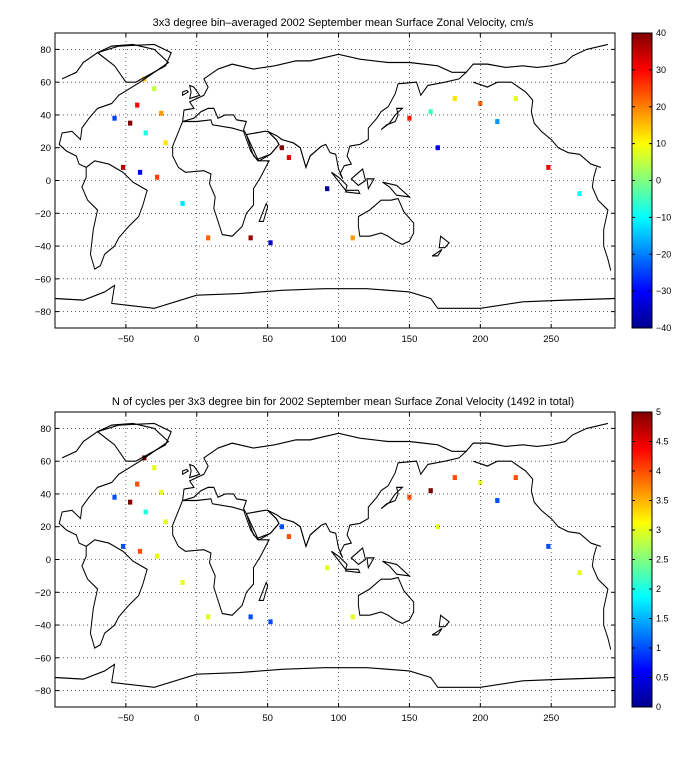 This screenshot has height=760, width=696. Describe the element at coordinates (658, 589) in the screenshot. I see `colorbar-tick-label: 2` at that location.